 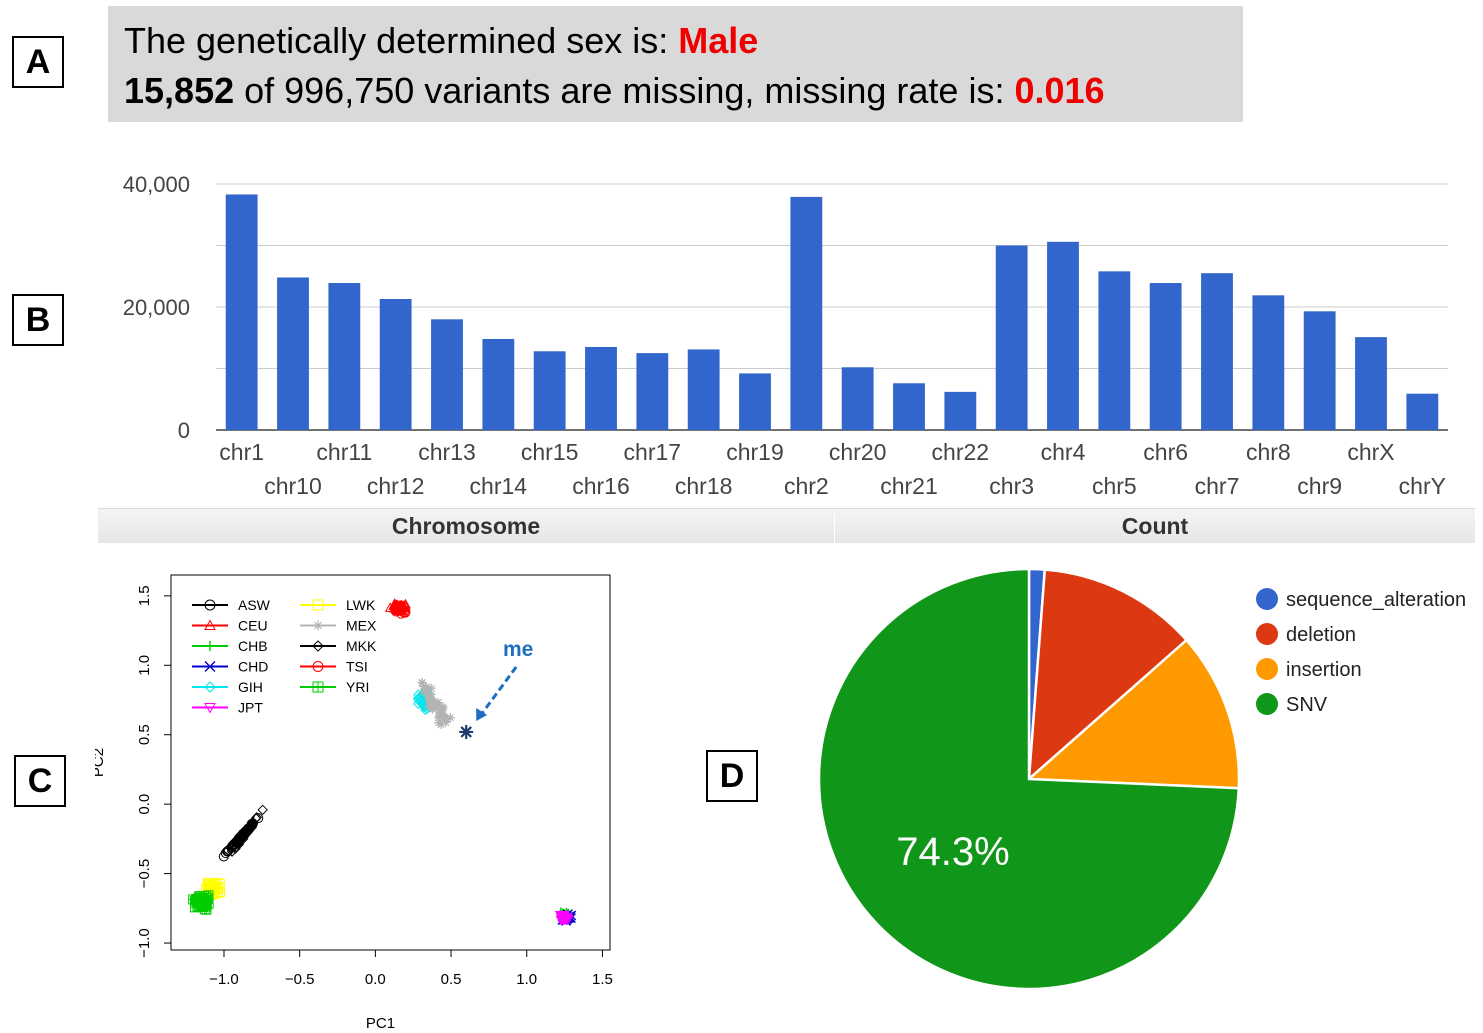 What do you see at coordinates (602, 979) in the screenshot?
I see `x-tick-label: 1.5` at bounding box center [602, 979].